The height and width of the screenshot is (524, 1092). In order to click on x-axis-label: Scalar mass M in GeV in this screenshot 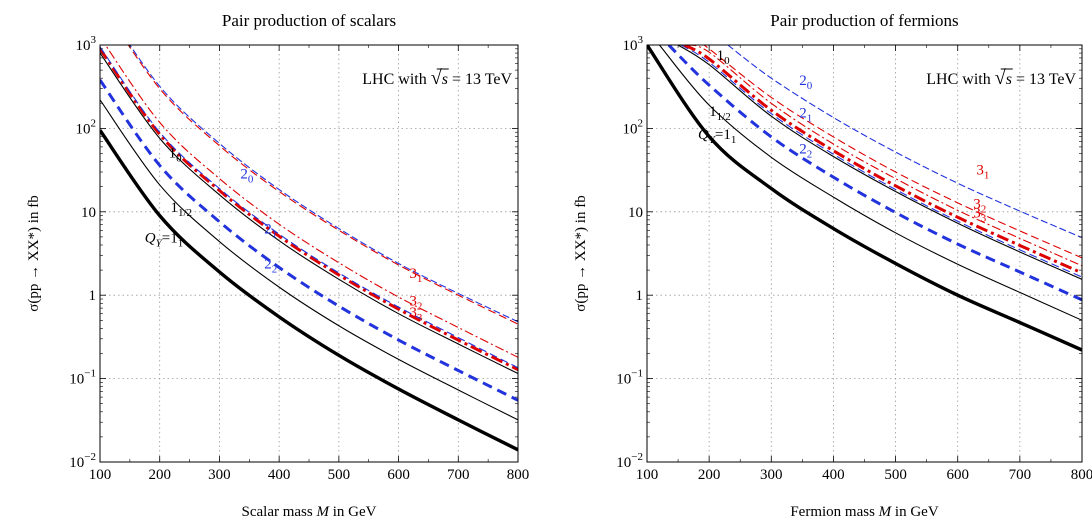, I will do `click(309, 512)`.